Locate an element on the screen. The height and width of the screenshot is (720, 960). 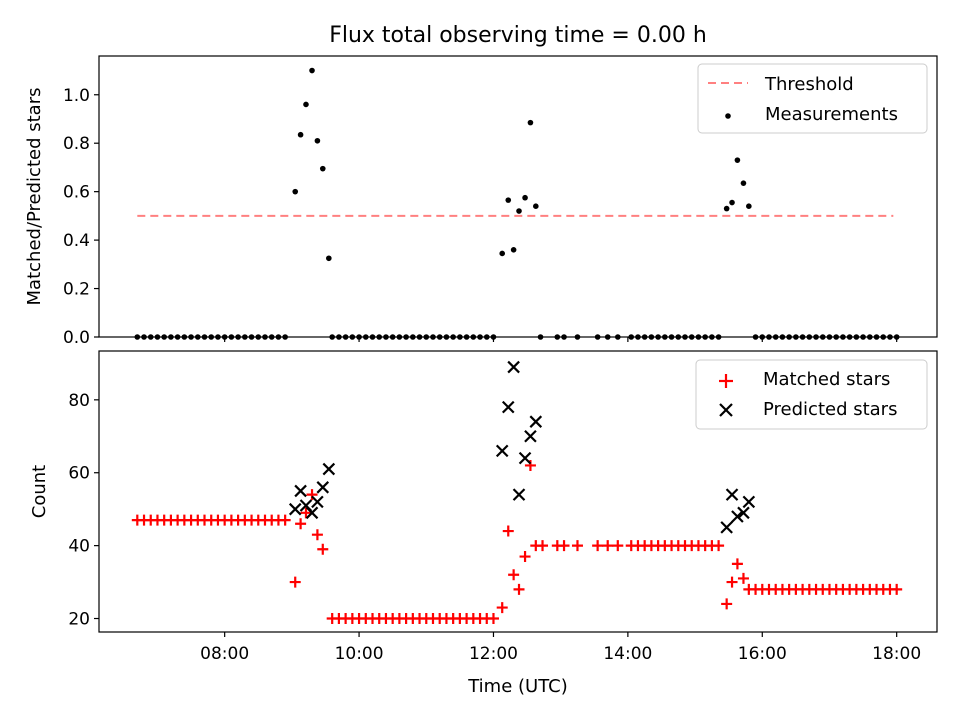
bottom-y-tick-label: 60 is located at coordinates (79, 474).